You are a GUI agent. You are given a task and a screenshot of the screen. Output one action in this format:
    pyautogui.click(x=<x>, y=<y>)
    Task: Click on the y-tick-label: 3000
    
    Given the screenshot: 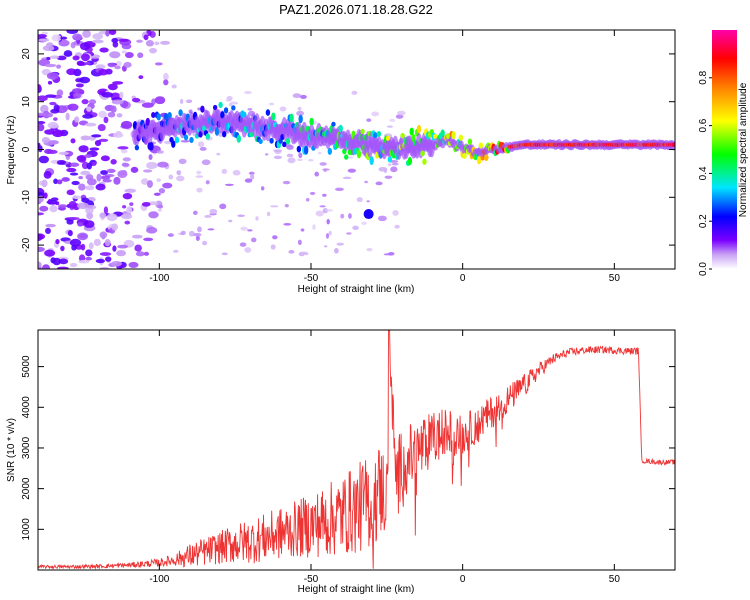 What is the action you would take?
    pyautogui.click(x=26, y=447)
    